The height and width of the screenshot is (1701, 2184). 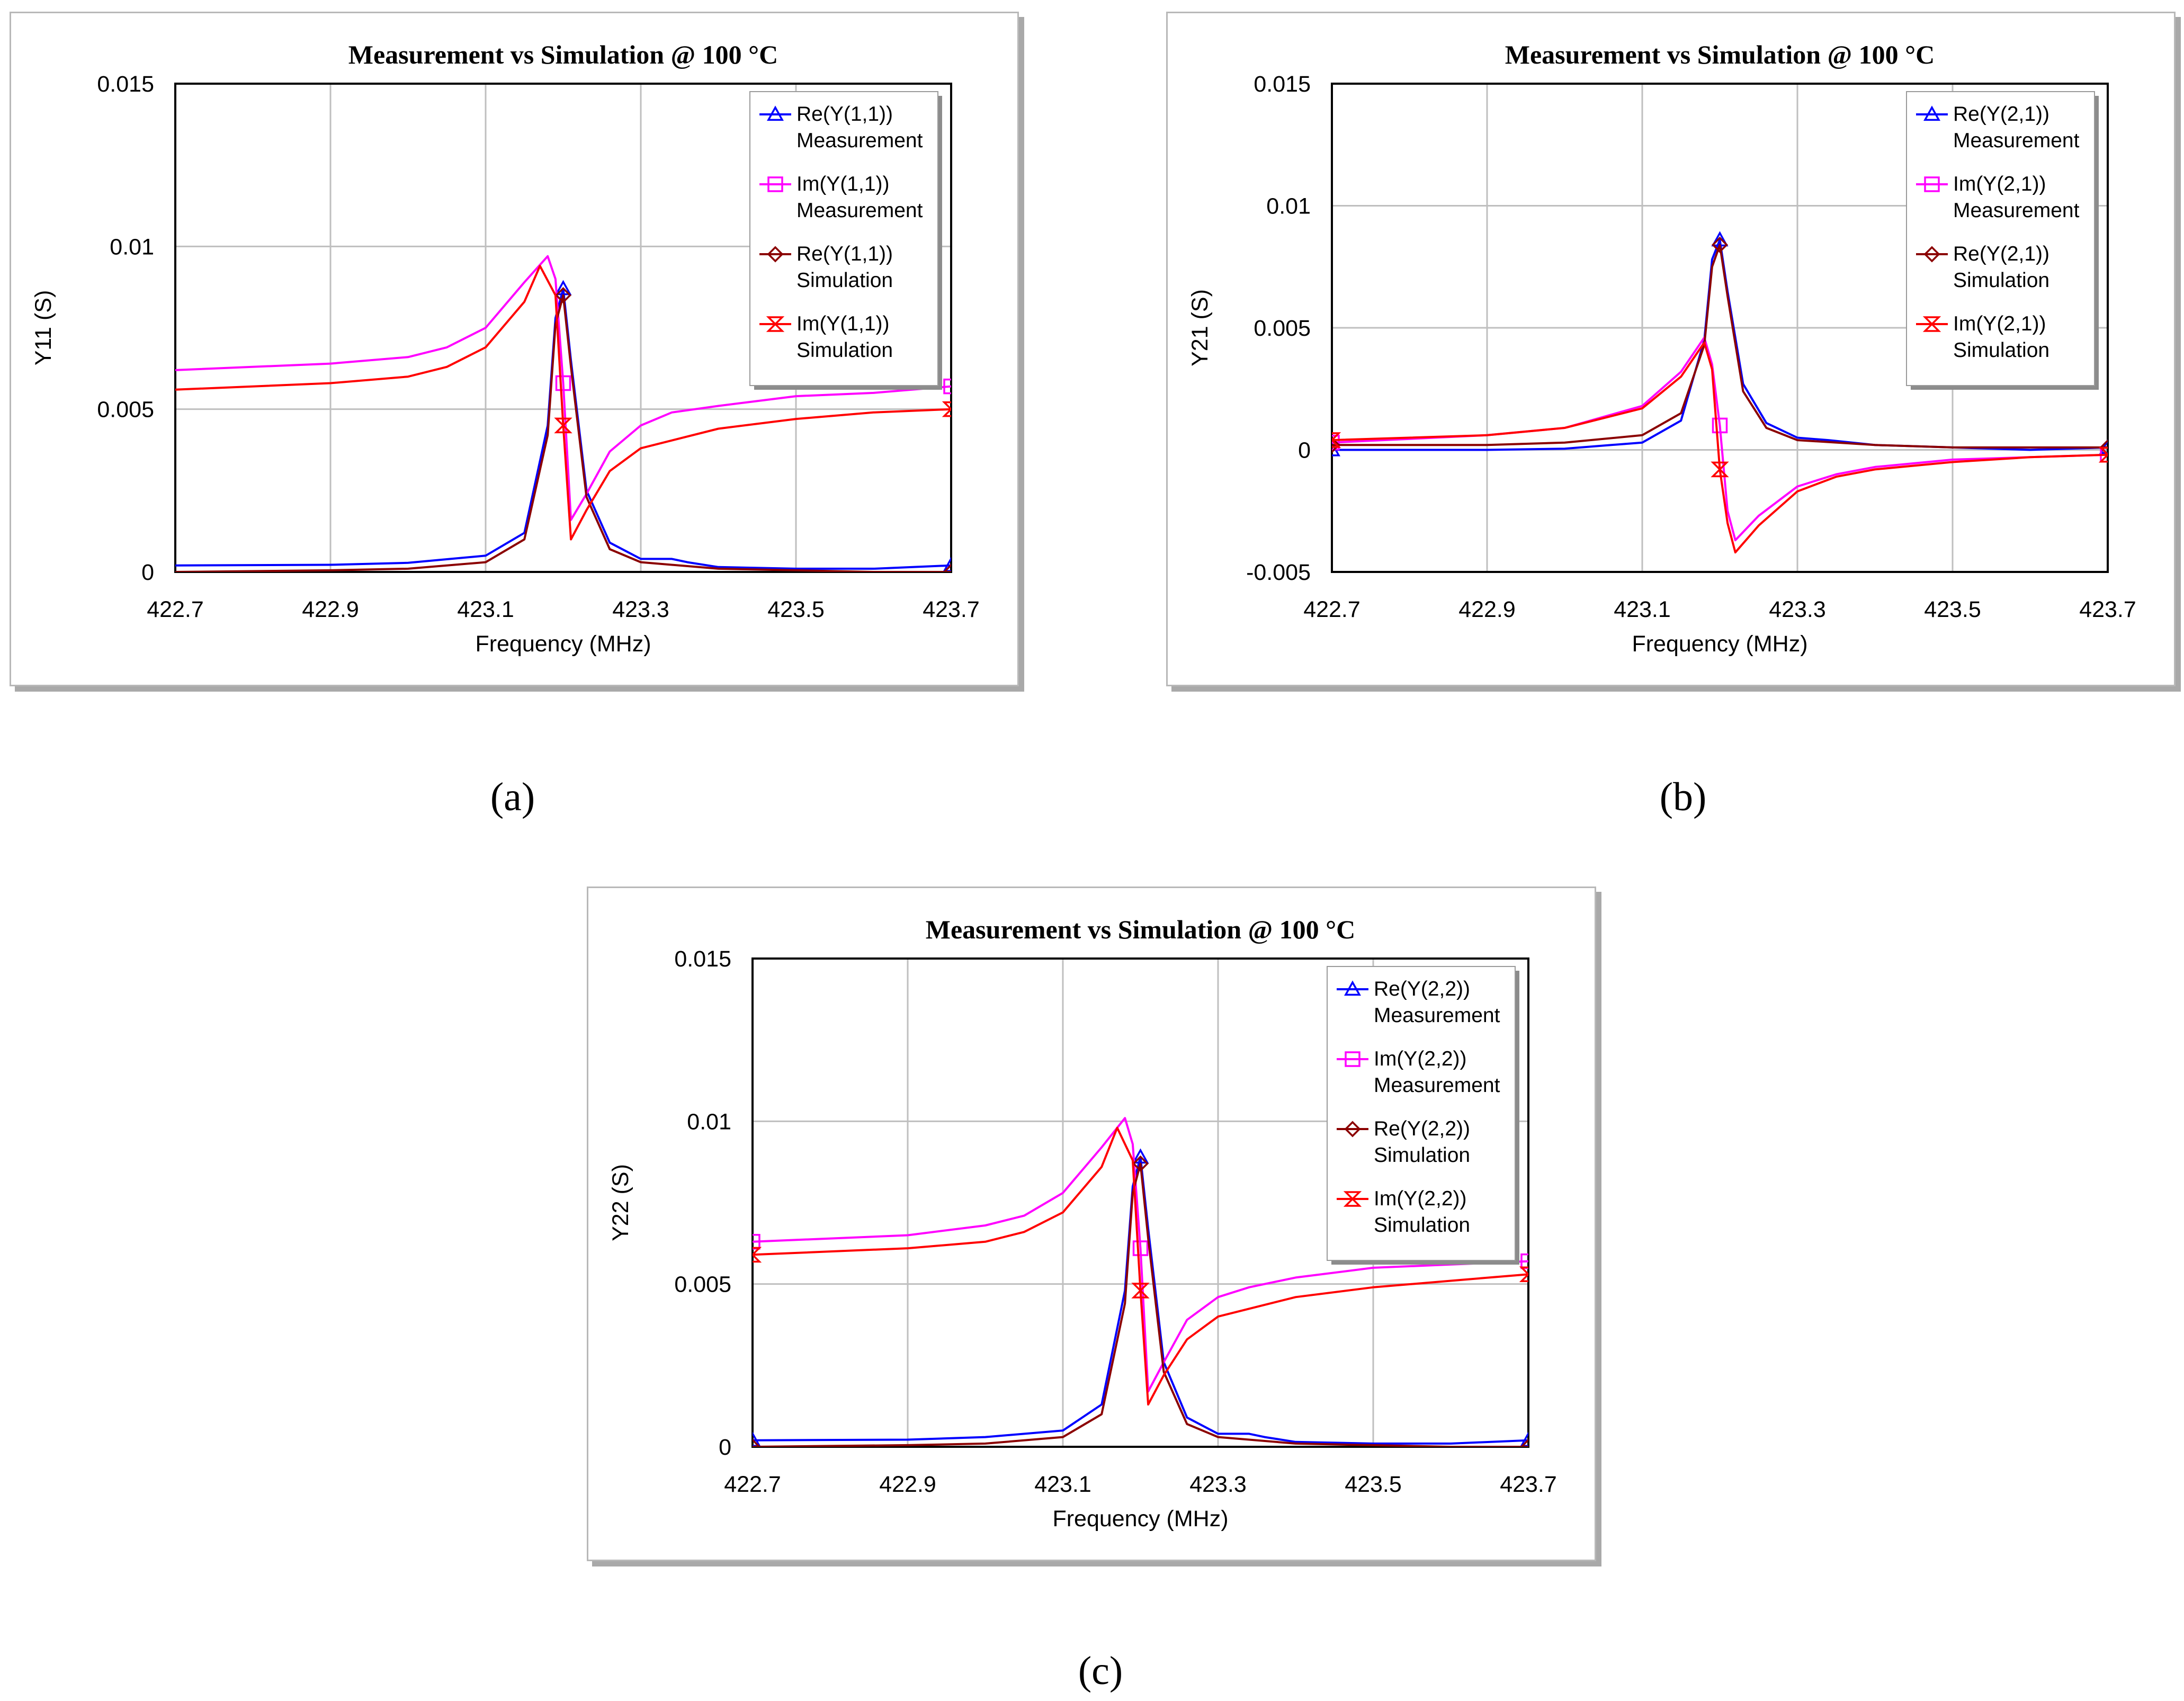 What do you see at coordinates (563, 644) in the screenshot?
I see `x-axis-label-a: Frequency (MHz)` at bounding box center [563, 644].